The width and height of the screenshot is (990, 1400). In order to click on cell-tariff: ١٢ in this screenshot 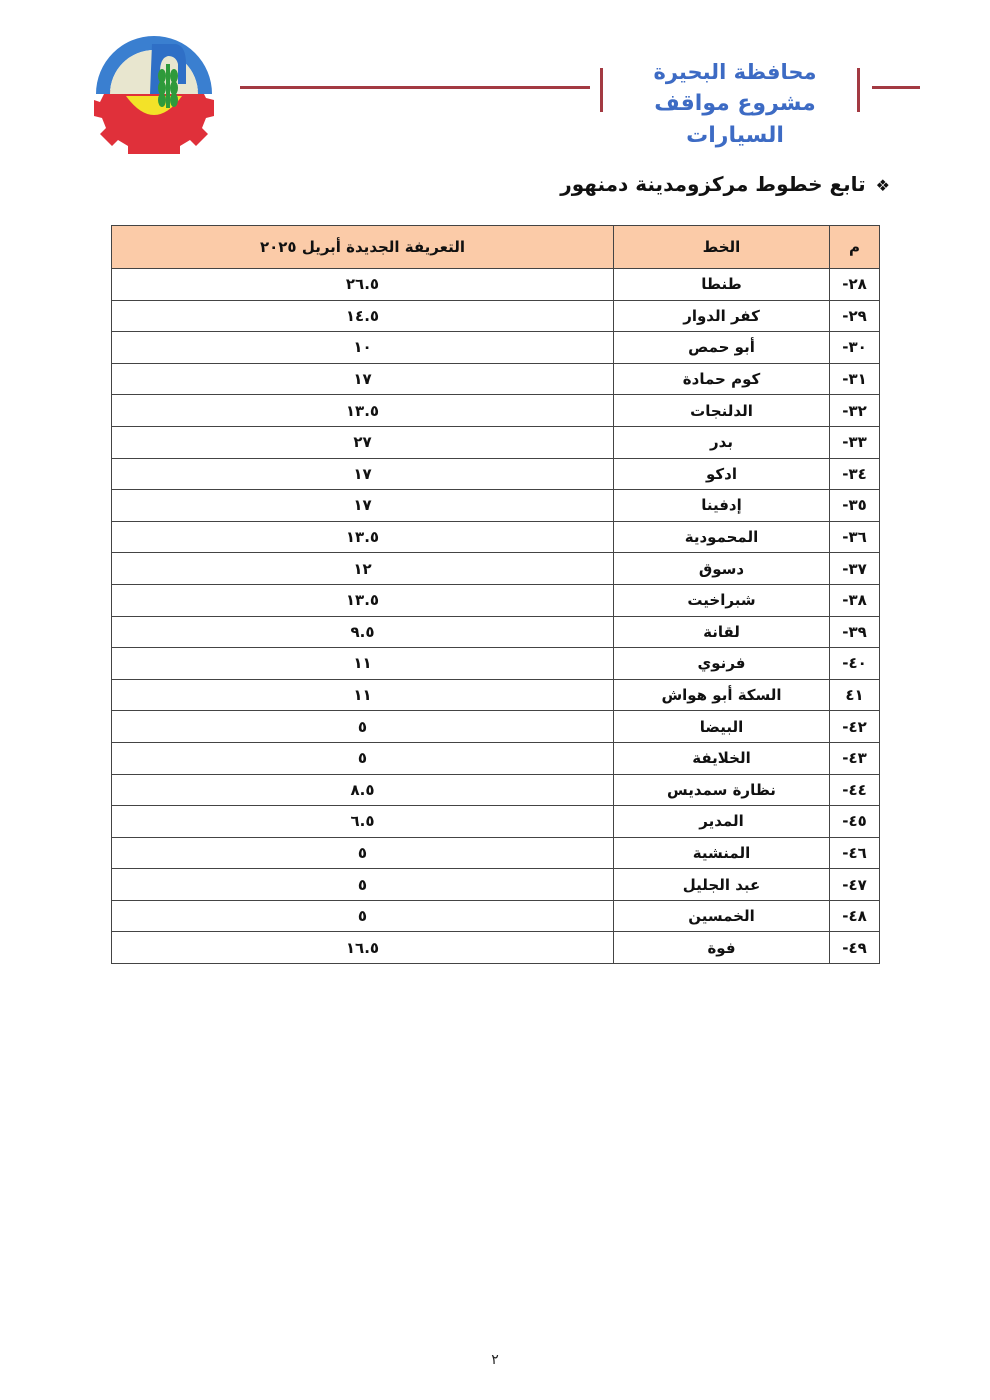, I will do `click(362, 568)`.